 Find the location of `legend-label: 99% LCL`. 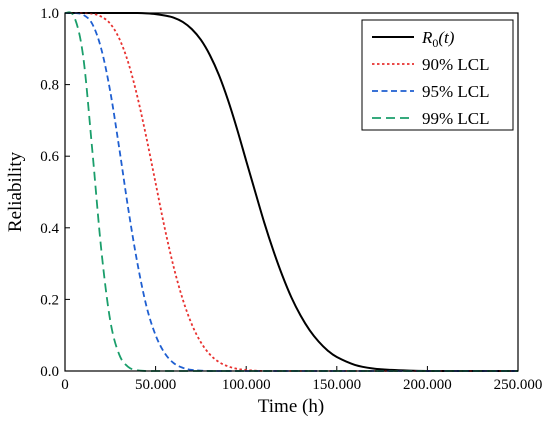

legend-label: 99% LCL is located at coordinates (456, 118).